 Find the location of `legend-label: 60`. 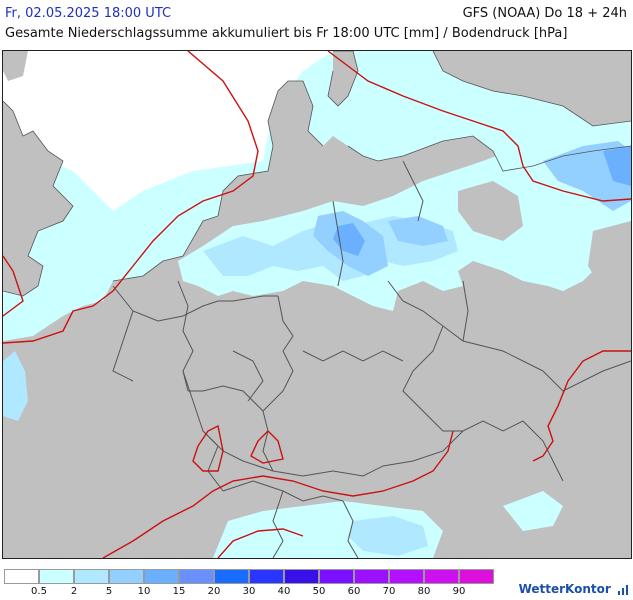

legend-label: 60 is located at coordinates (354, 591).